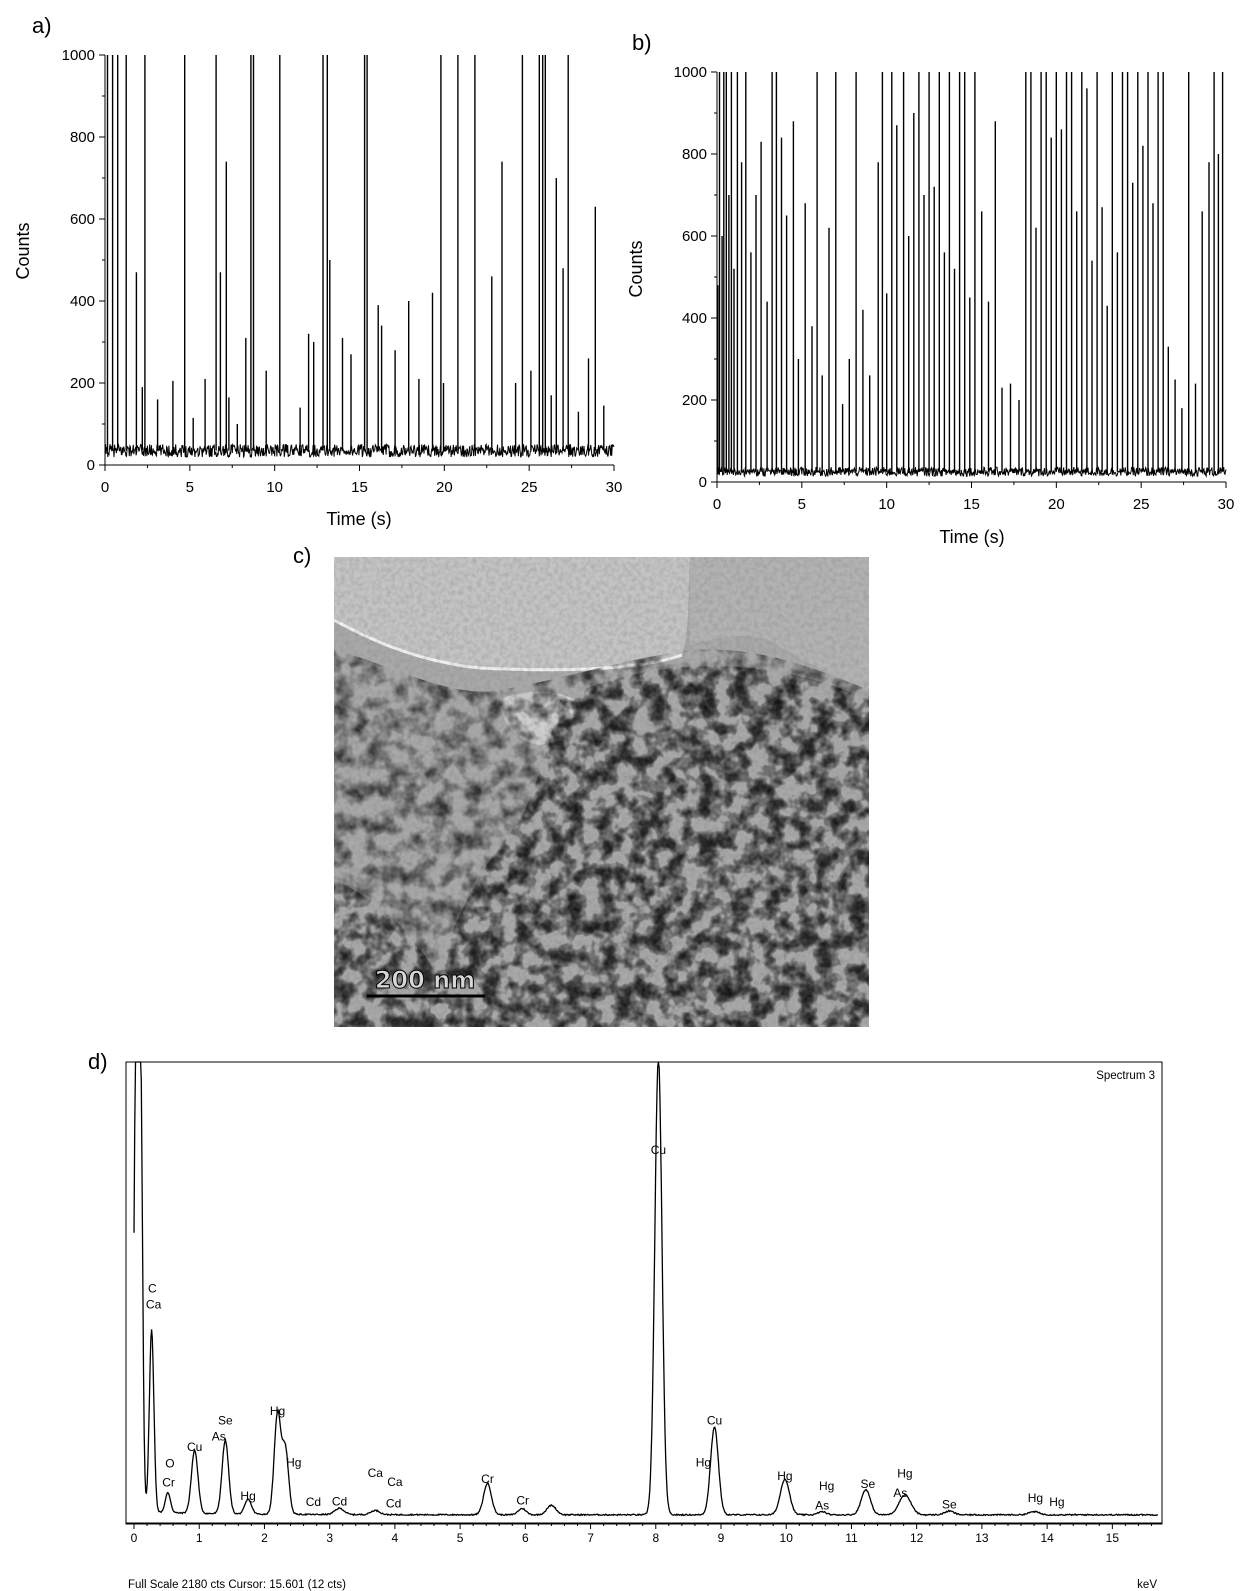  Describe the element at coordinates (636, 268) in the screenshot. I see `panel-b-y-axis-label: Counts` at that location.